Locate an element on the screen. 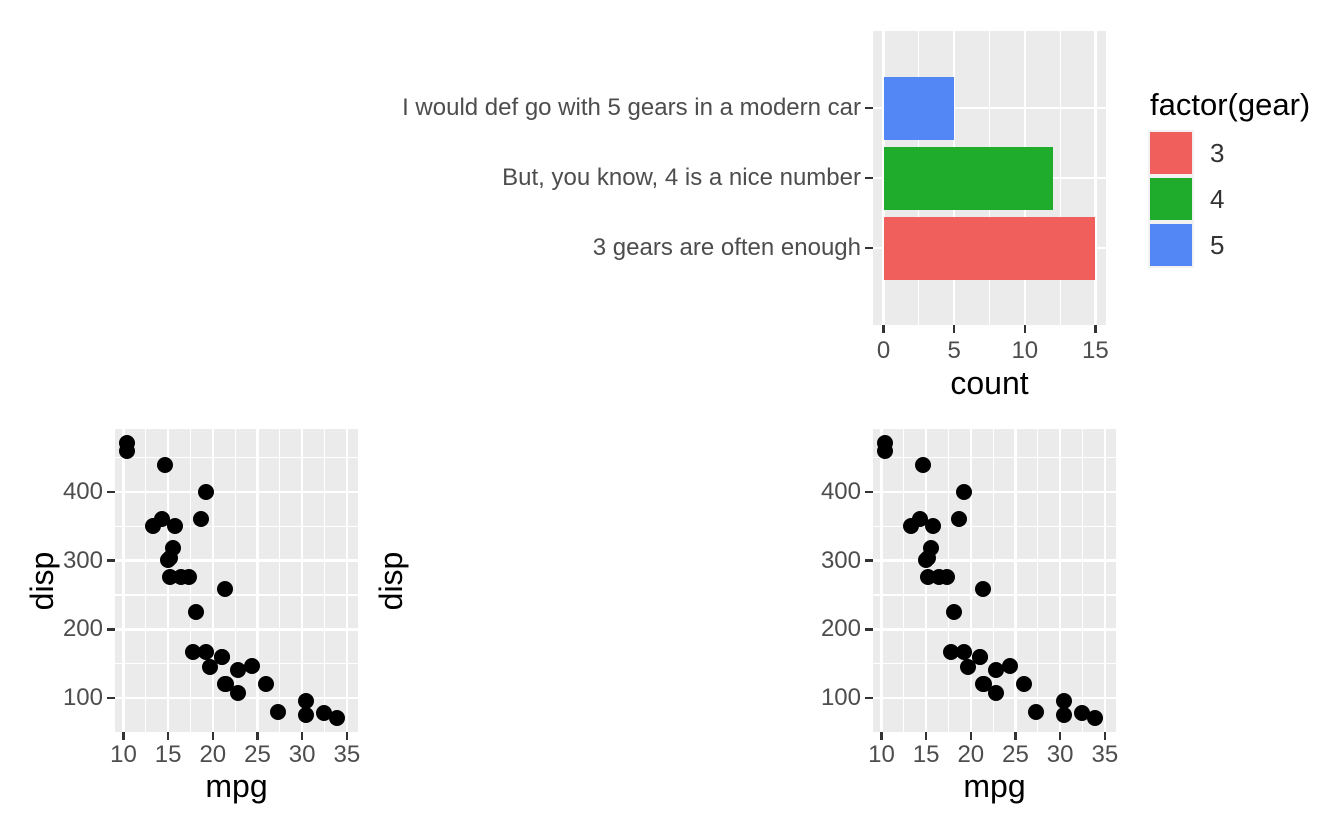 This screenshot has height=830, width=1344. legend-label: 5 is located at coordinates (1217, 245).